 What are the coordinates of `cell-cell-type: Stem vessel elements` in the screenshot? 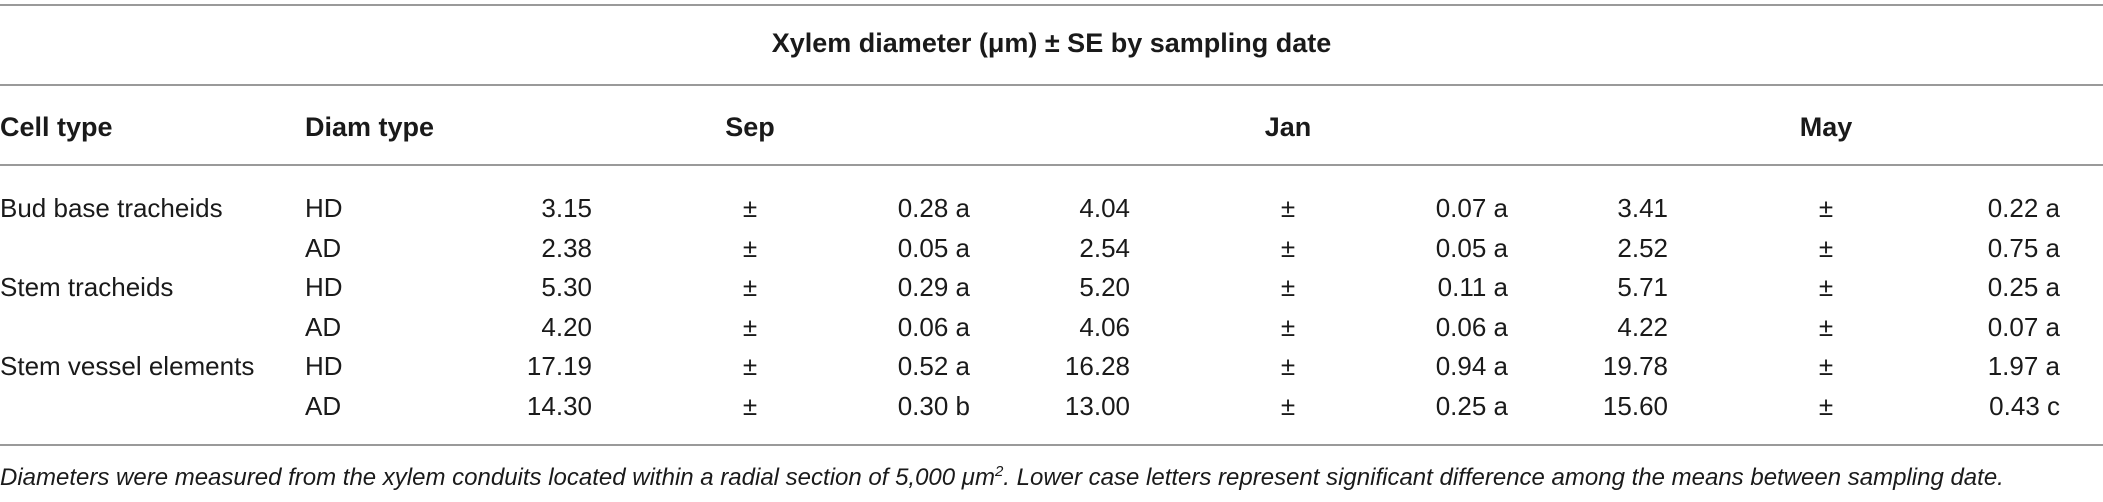 It's located at (127, 366).